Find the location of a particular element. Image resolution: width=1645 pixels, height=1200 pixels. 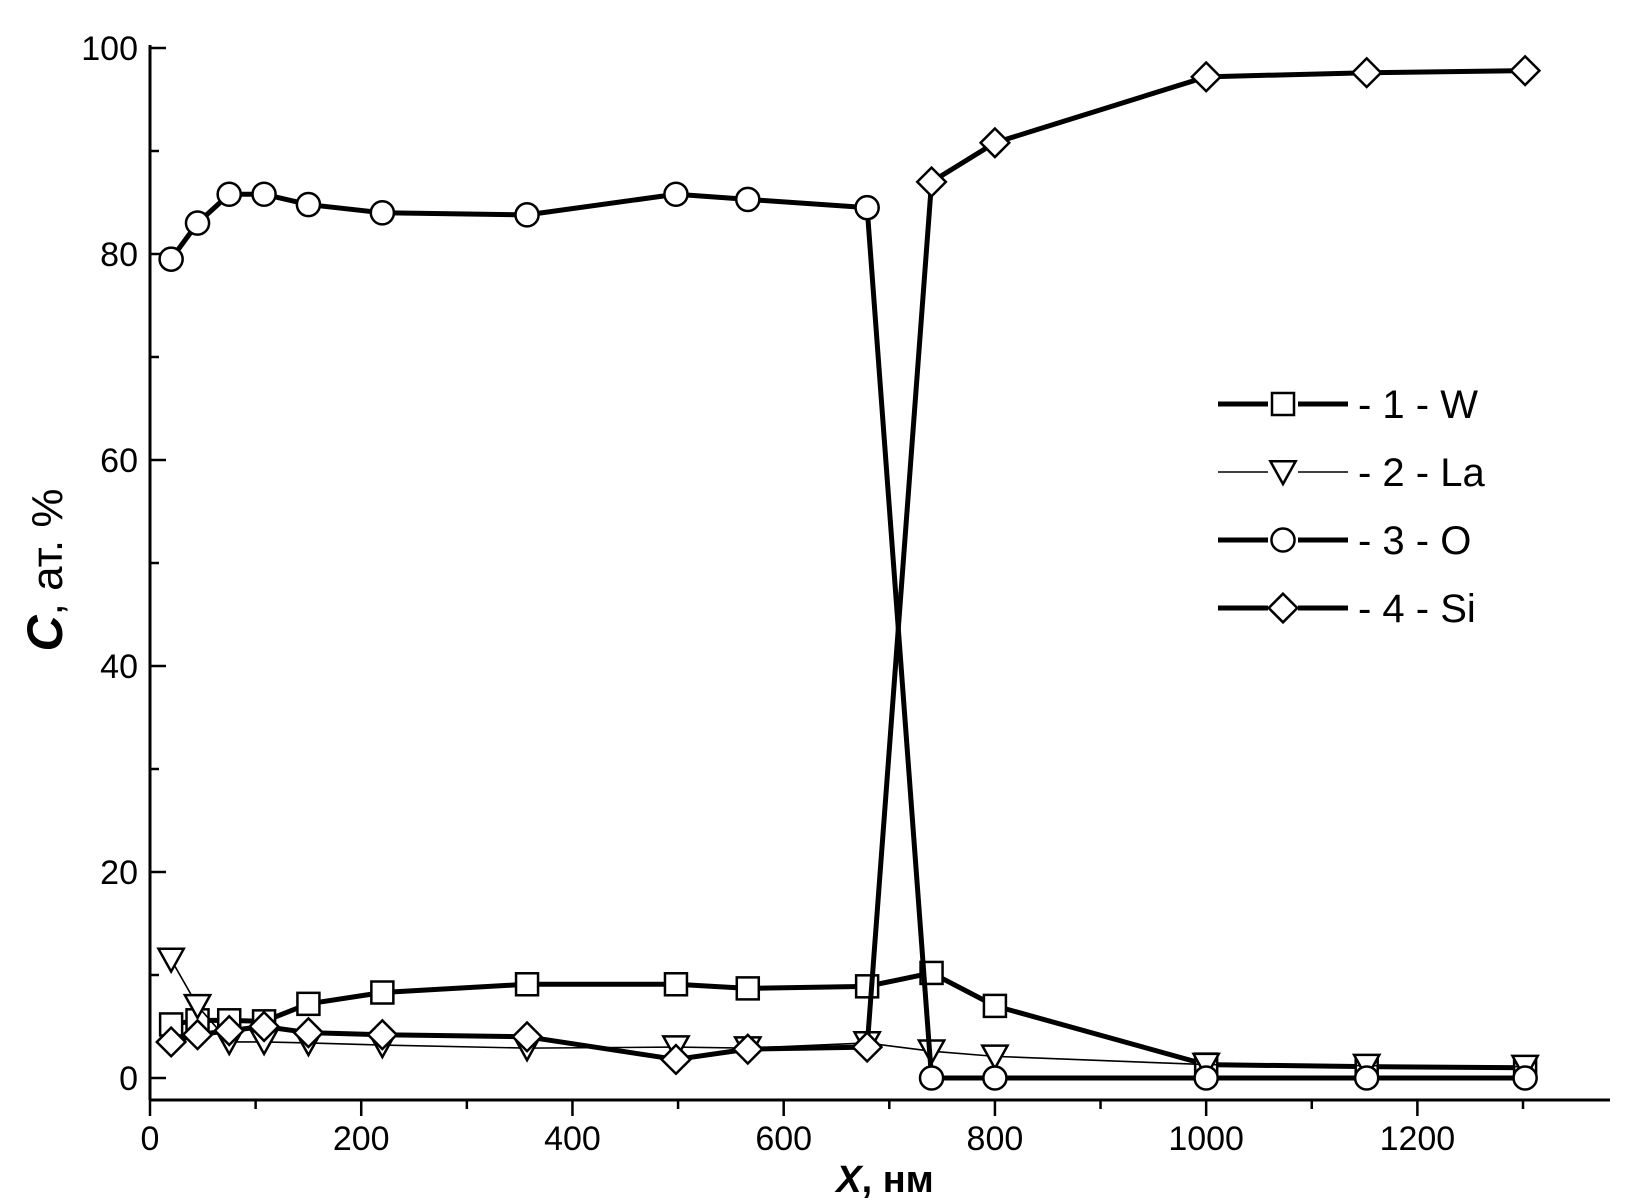

y-axis-label: C, ат. % is located at coordinates (45, 570).